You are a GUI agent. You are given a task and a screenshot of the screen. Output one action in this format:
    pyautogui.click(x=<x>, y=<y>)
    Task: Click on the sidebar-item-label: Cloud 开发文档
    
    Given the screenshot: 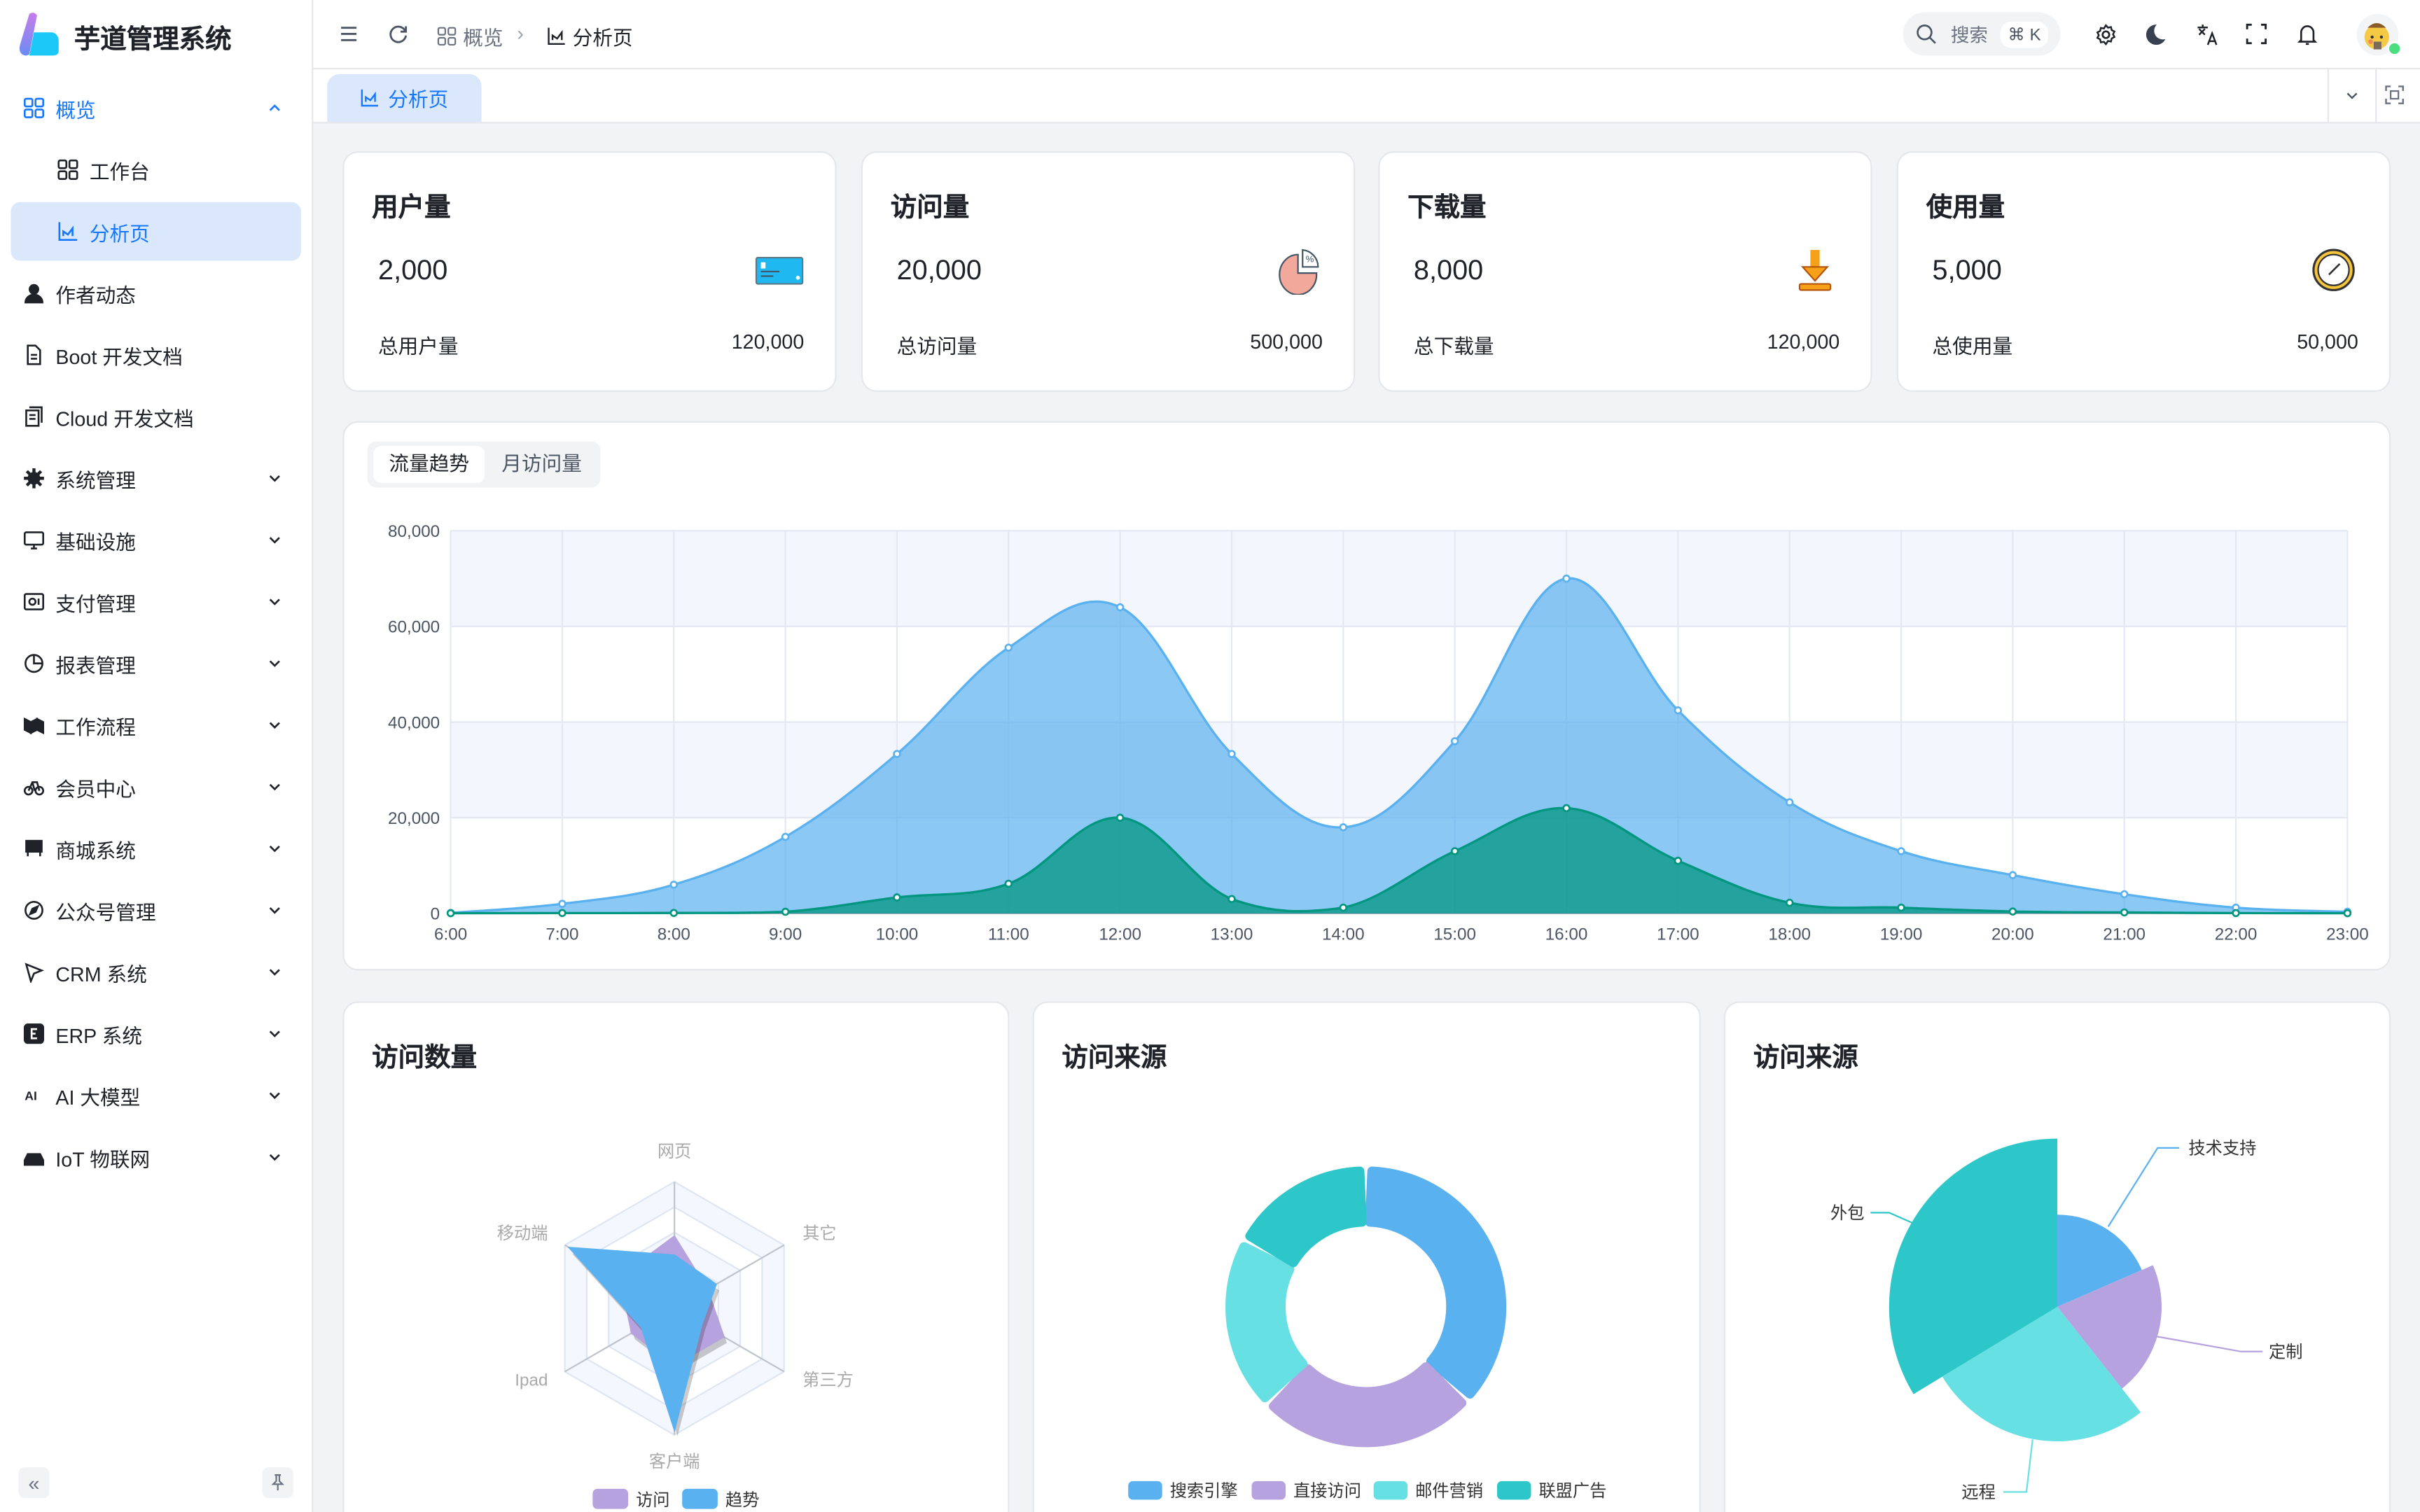 What is the action you would take?
    pyautogui.click(x=124, y=418)
    